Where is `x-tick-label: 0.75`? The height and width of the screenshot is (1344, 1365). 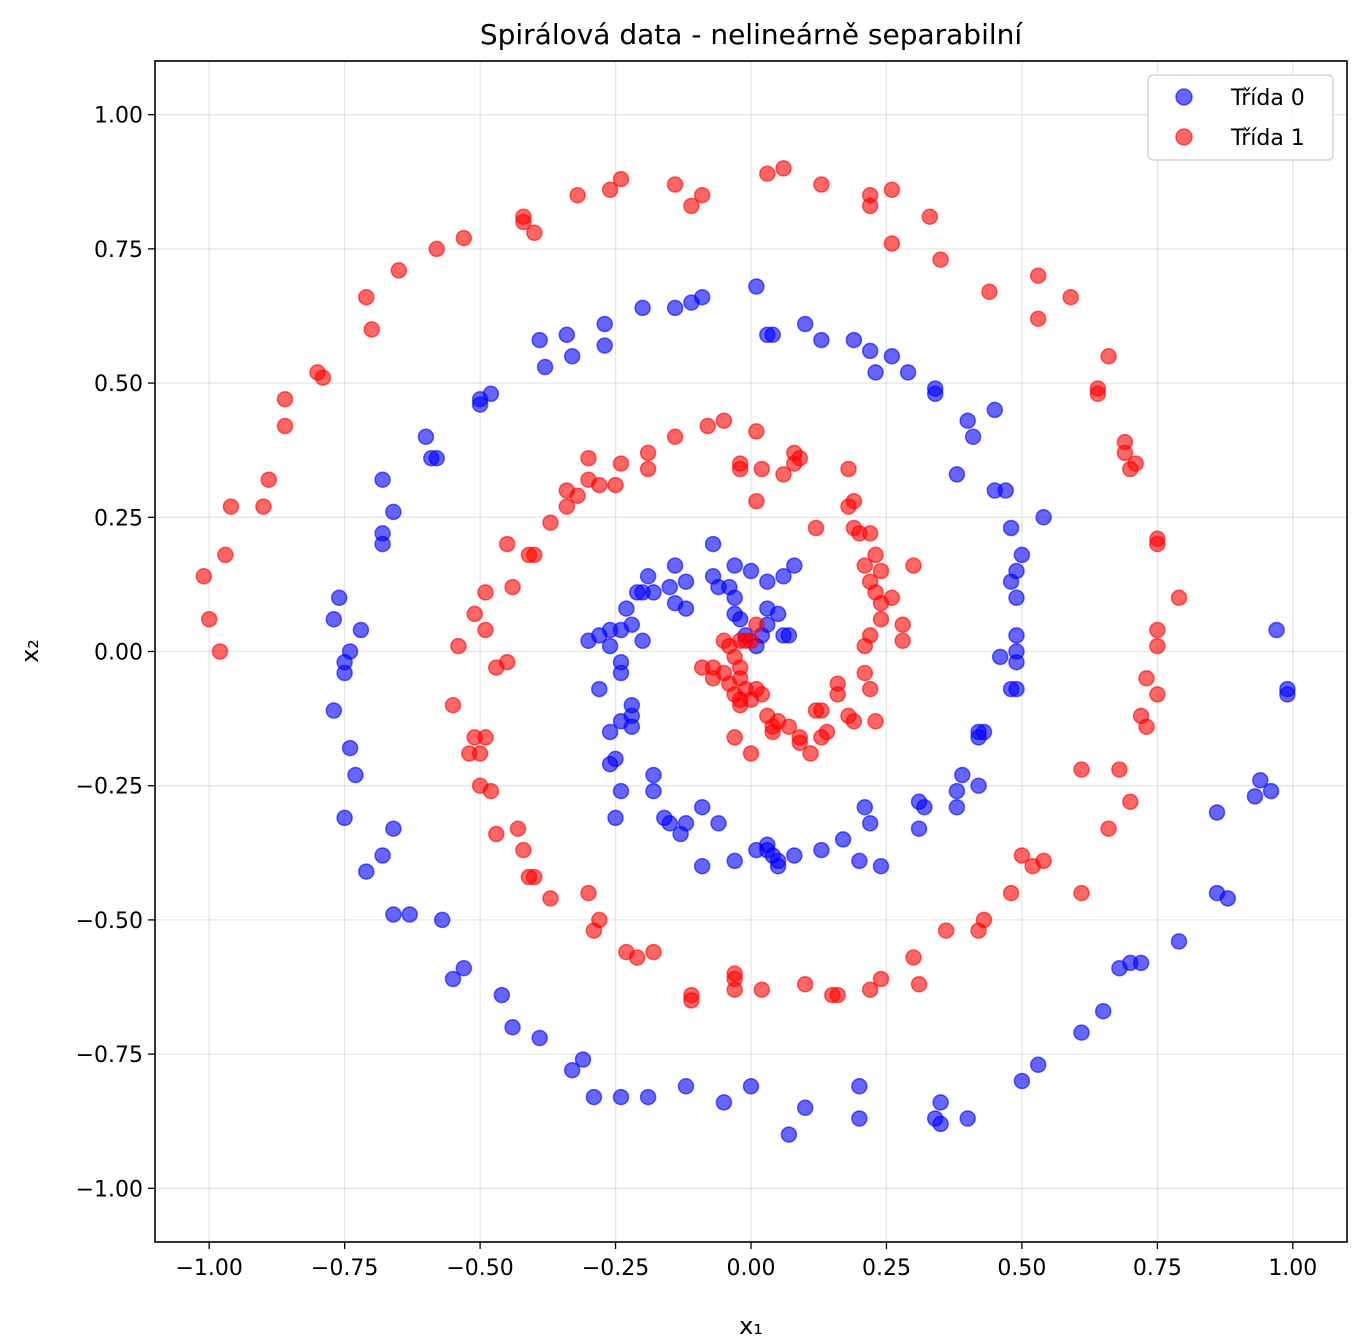 x-tick-label: 0.75 is located at coordinates (1157, 1268).